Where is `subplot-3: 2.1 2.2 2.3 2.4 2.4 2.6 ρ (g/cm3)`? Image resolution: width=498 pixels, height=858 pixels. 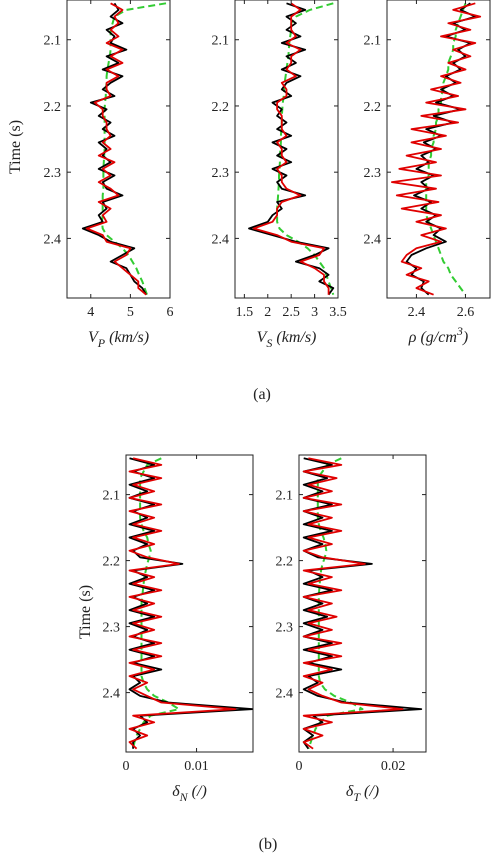 subplot-3: 2.1 2.2 2.3 2.4 2.4 2.6 ρ (g/cm3) is located at coordinates (427, 173).